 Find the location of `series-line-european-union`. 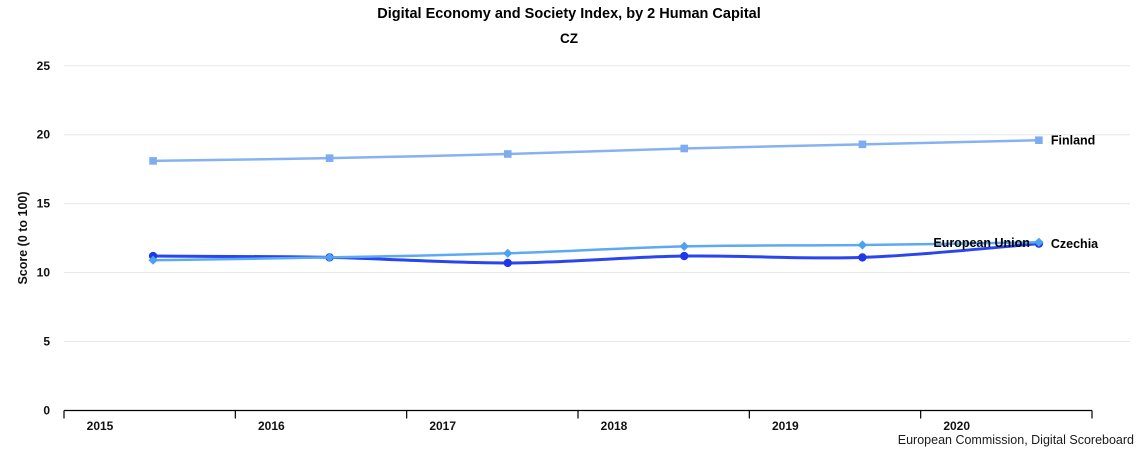

series-line-european-union is located at coordinates (596, 251).